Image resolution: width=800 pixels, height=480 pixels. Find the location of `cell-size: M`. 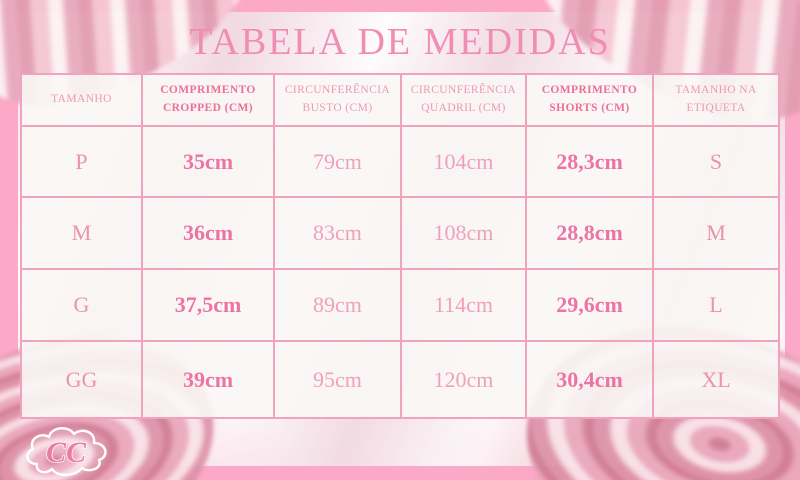

cell-size: M is located at coordinates (81, 233).